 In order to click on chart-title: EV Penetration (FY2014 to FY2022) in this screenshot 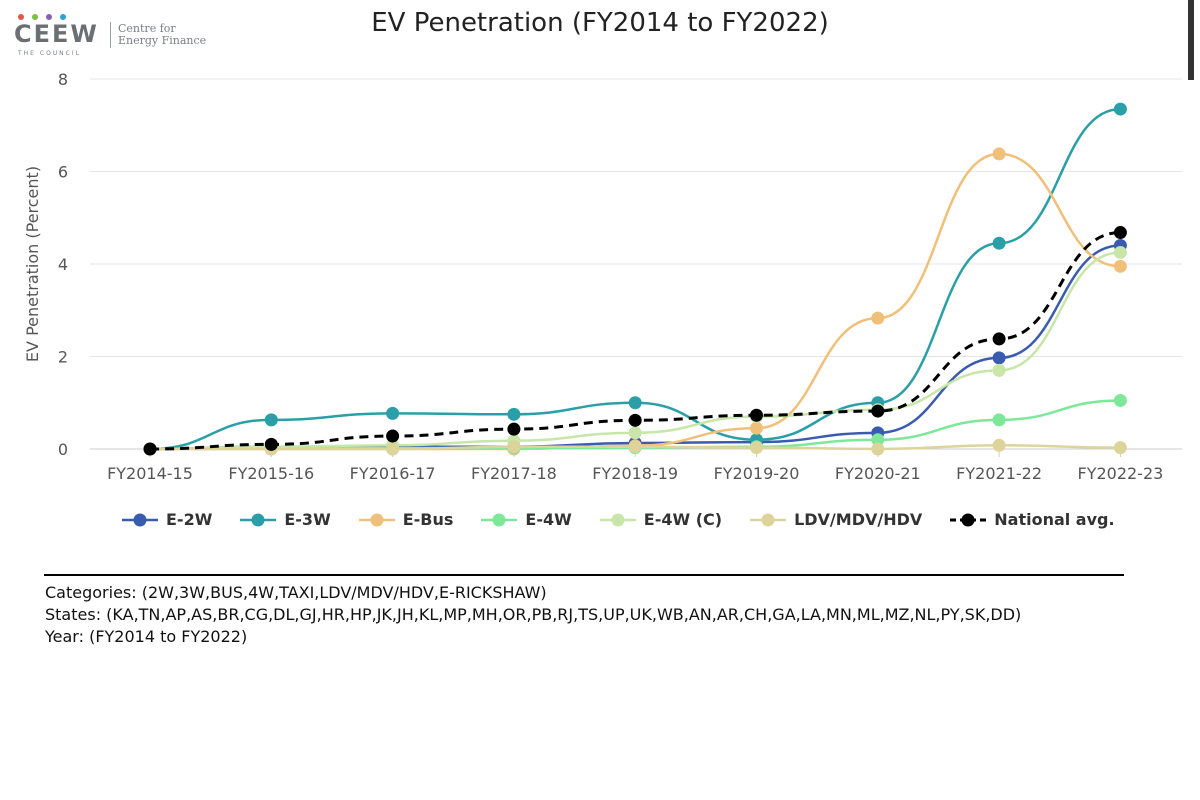, I will do `click(600, 23)`.